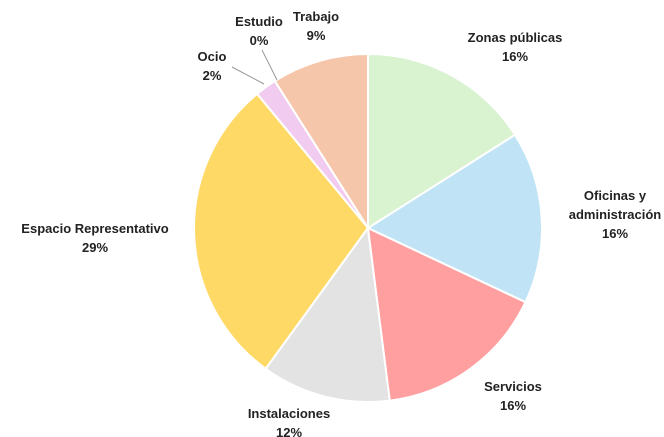 The image size is (664, 437). I want to click on slice-label: Oficinas y administración 16%, so click(614, 214).